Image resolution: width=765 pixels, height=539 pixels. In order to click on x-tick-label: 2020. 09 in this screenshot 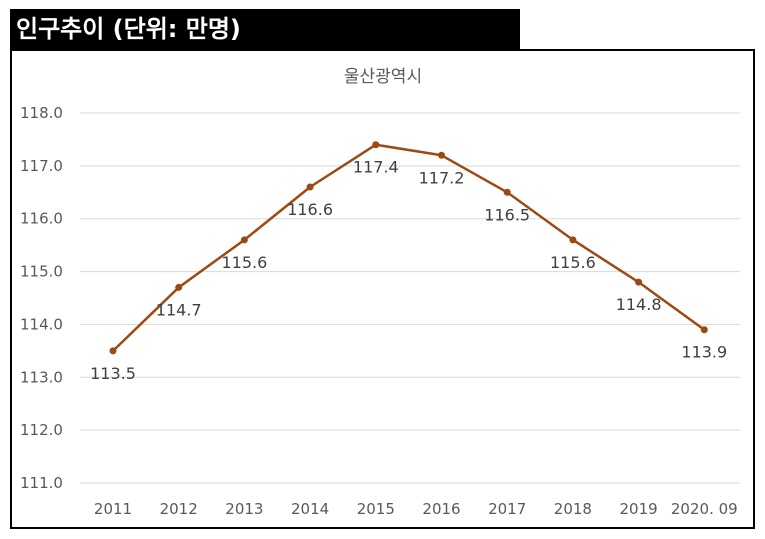, I will do `click(704, 509)`.